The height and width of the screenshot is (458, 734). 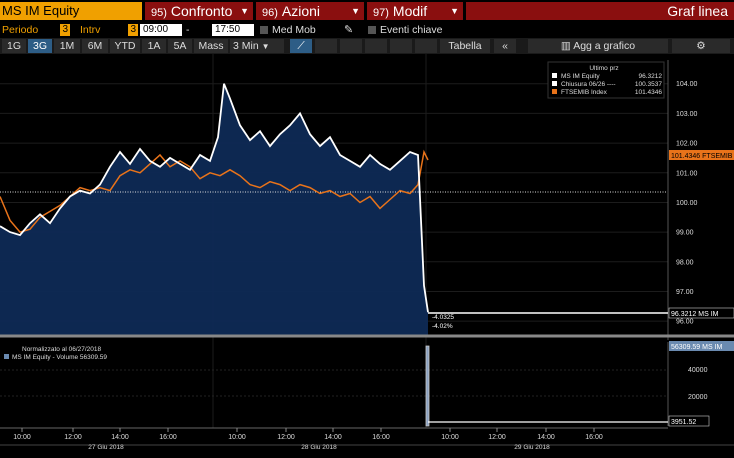 What do you see at coordinates (59, 357) in the screenshot?
I see `volume-legend-label: MS IM Equity - Volume 56309.59` at bounding box center [59, 357].